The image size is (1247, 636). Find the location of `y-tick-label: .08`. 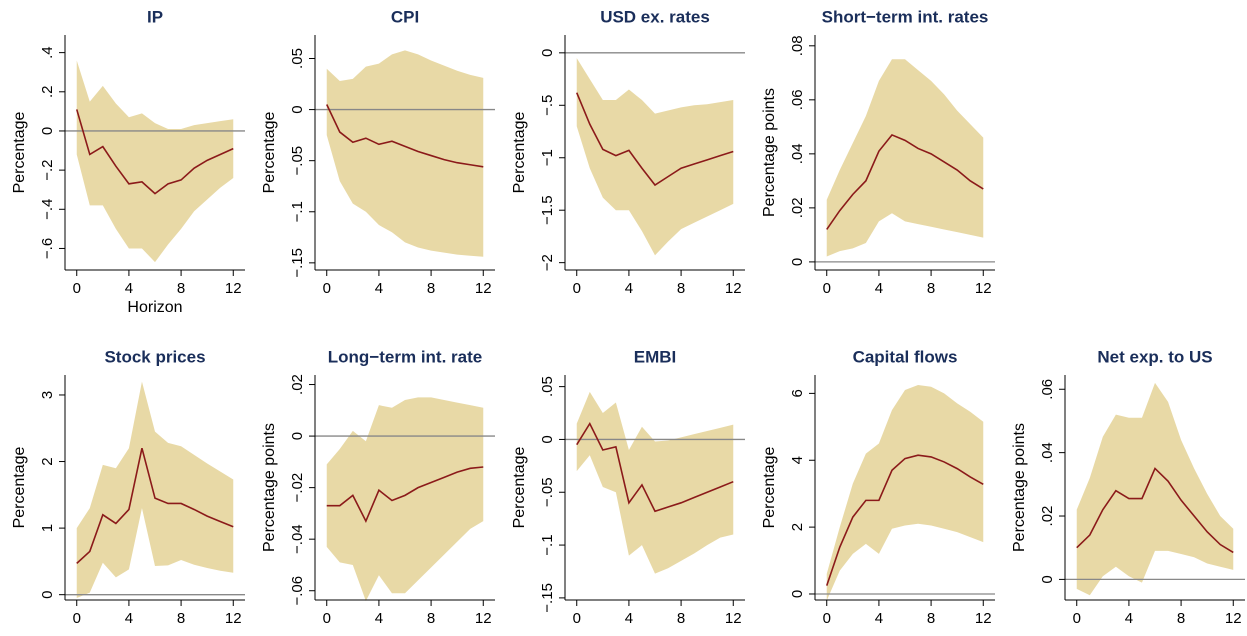

y-tick-label: .08 is located at coordinates (797, 45).